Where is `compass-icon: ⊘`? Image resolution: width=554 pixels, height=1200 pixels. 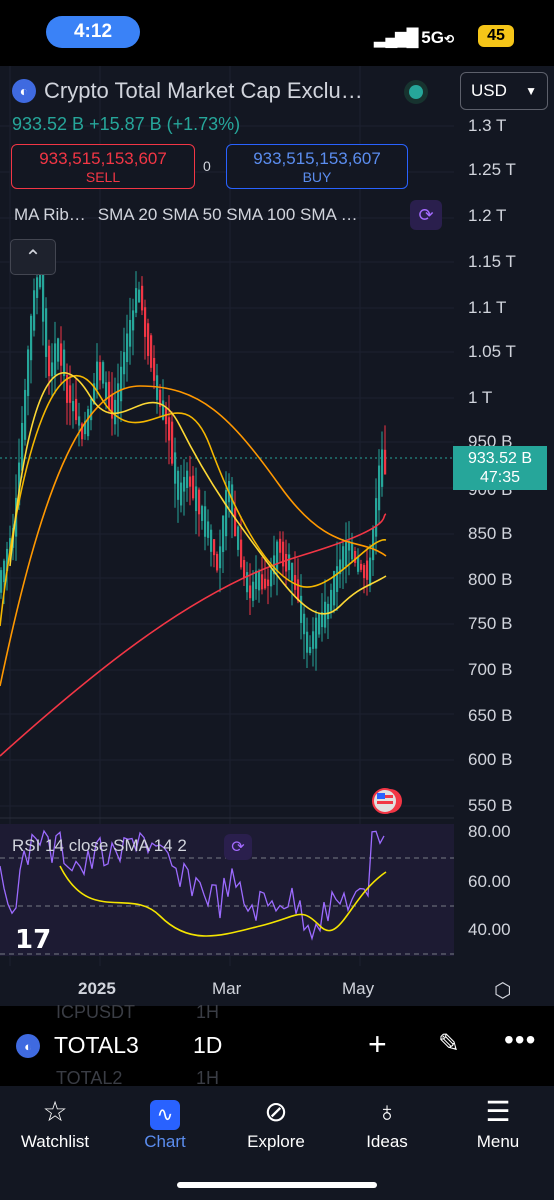 compass-icon: ⊘ is located at coordinates (276, 1111).